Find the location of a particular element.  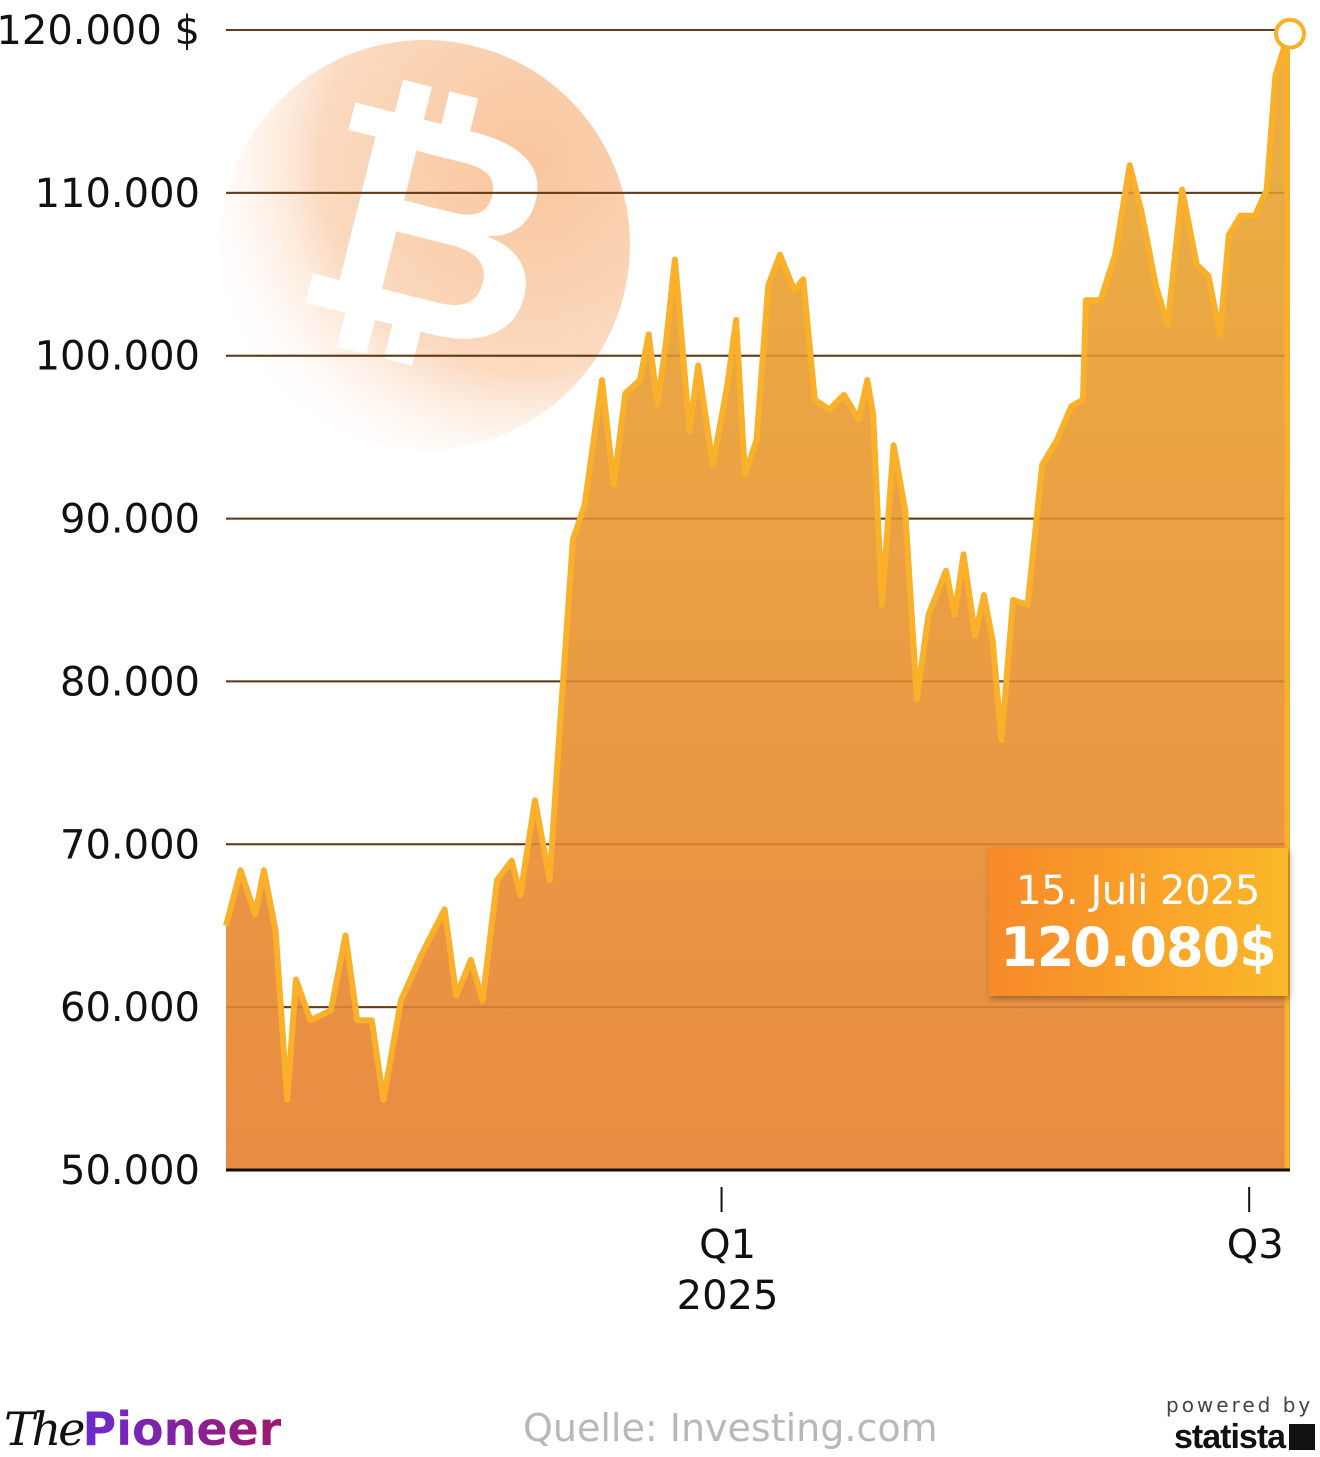

callout-date: 15. Juli 2025 is located at coordinates (1138, 891).